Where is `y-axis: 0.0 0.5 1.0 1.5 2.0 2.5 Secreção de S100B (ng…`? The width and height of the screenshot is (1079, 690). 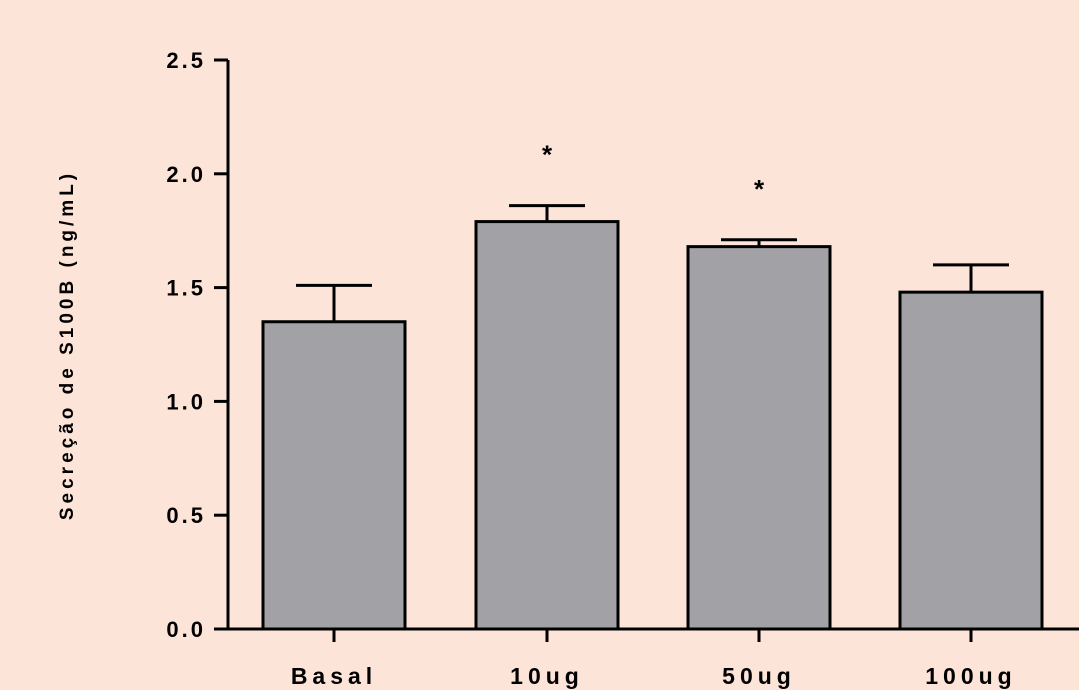 y-axis: 0.0 0.5 1.0 1.5 2.0 2.5 Secreção de S100B (ng… is located at coordinates (143, 345).